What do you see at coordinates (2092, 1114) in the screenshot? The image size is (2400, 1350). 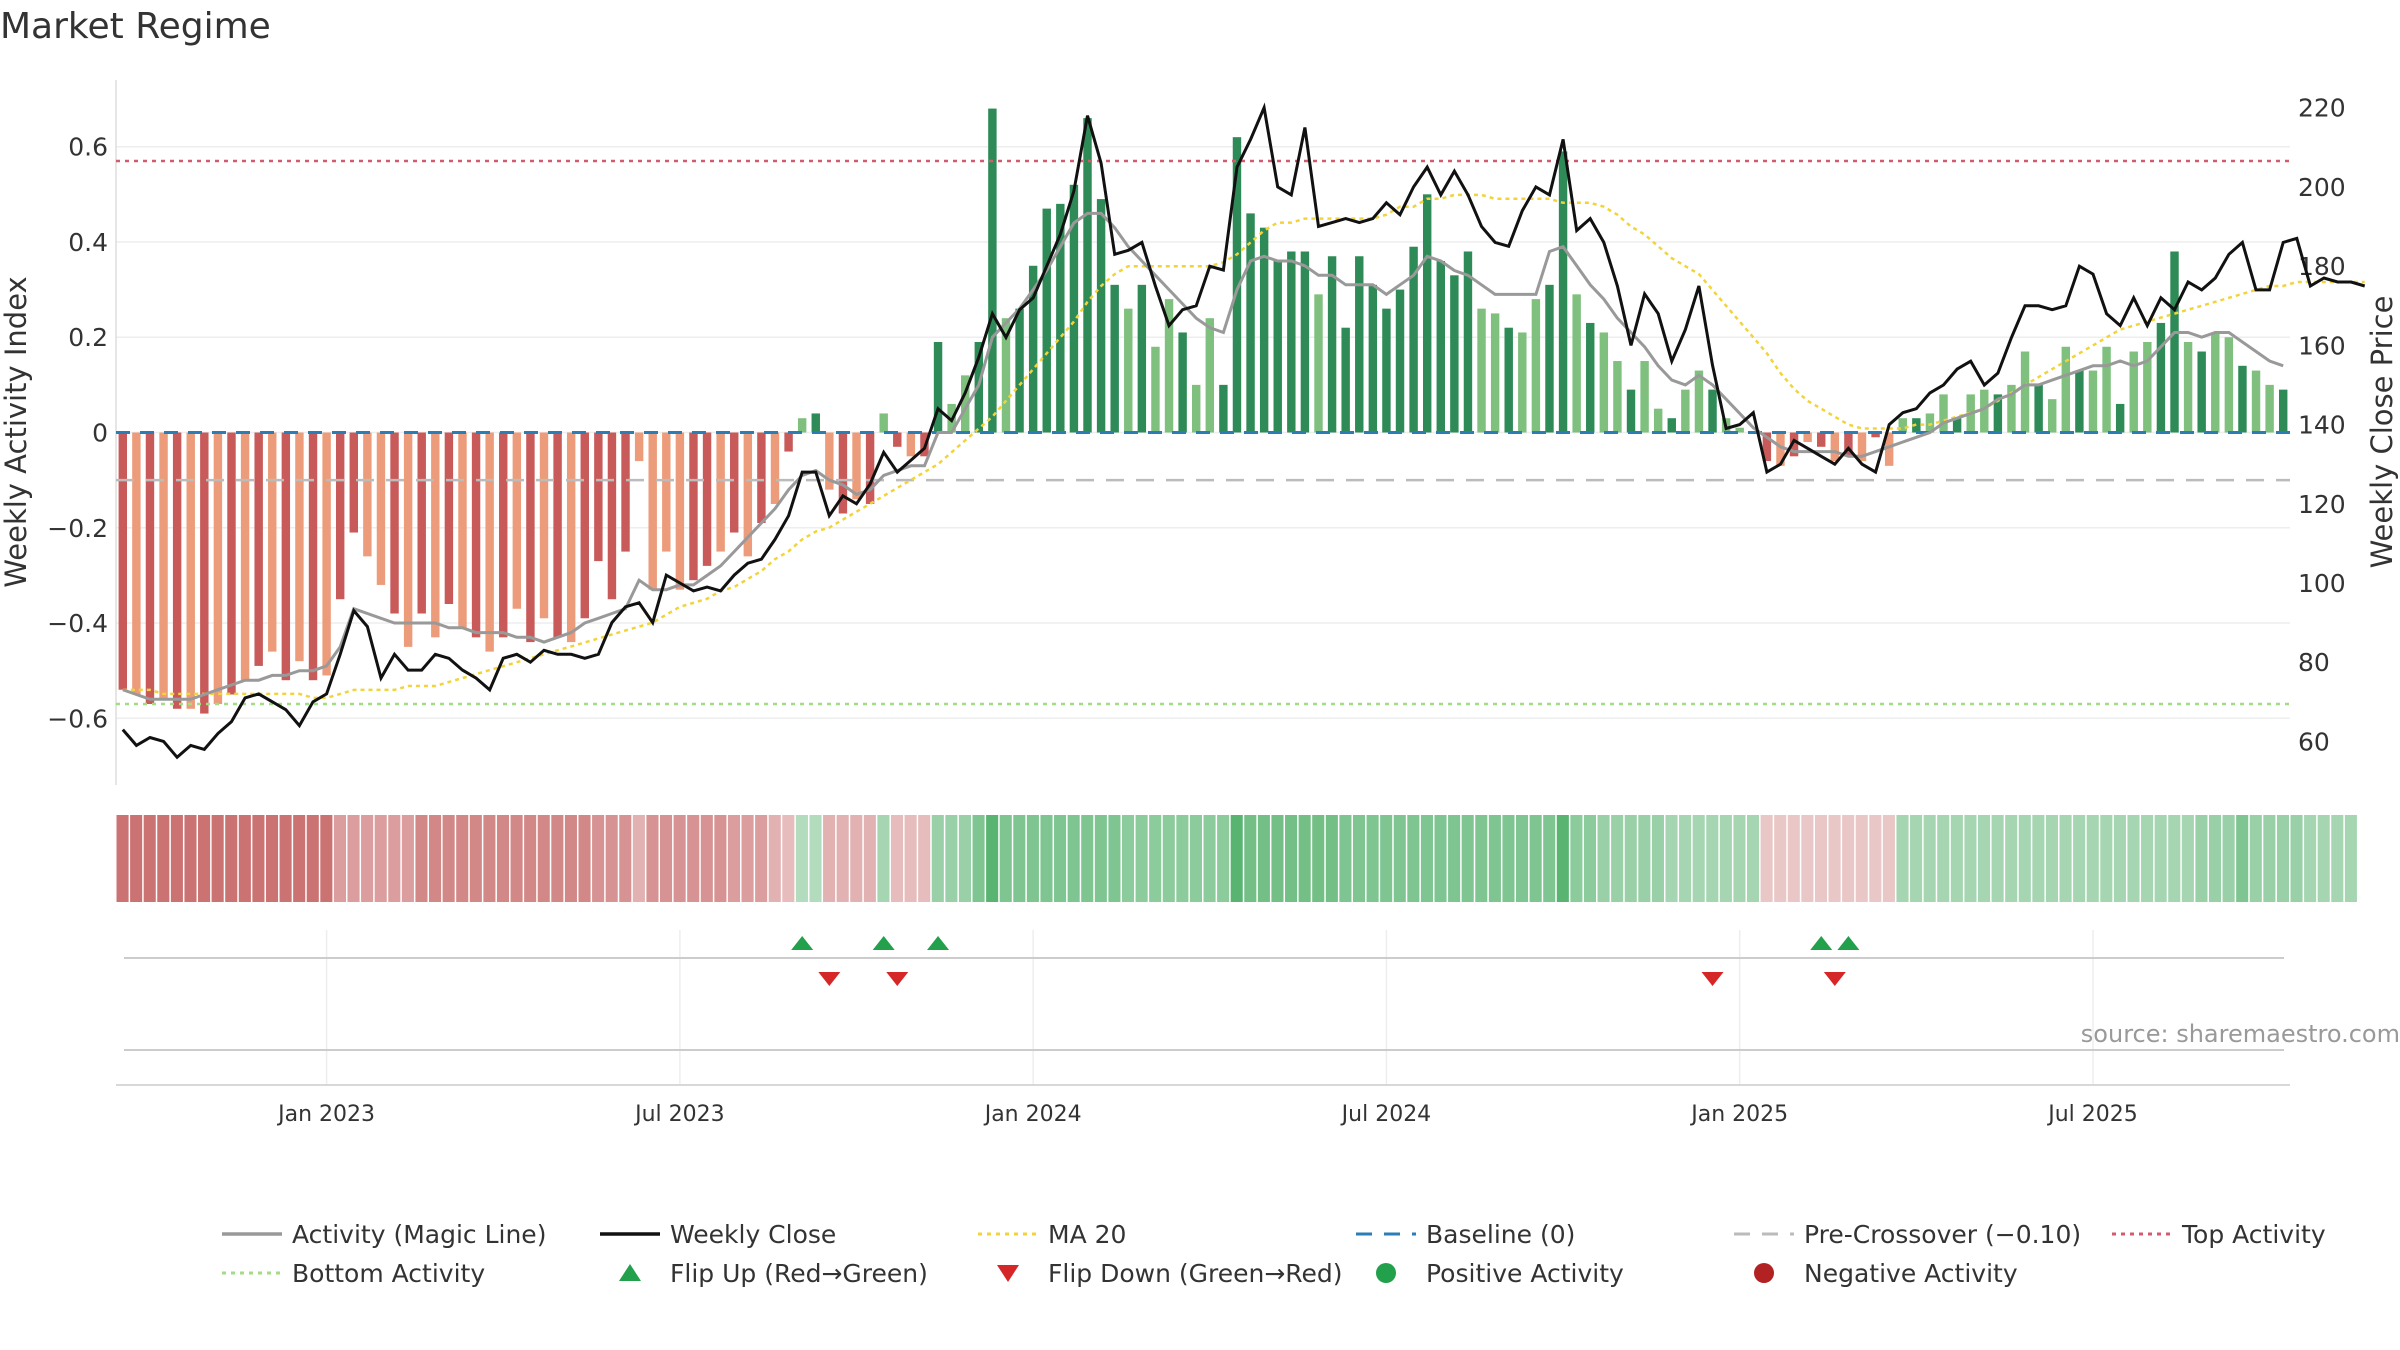 I see `x-tick-label: Jul 2025` at bounding box center [2092, 1114].